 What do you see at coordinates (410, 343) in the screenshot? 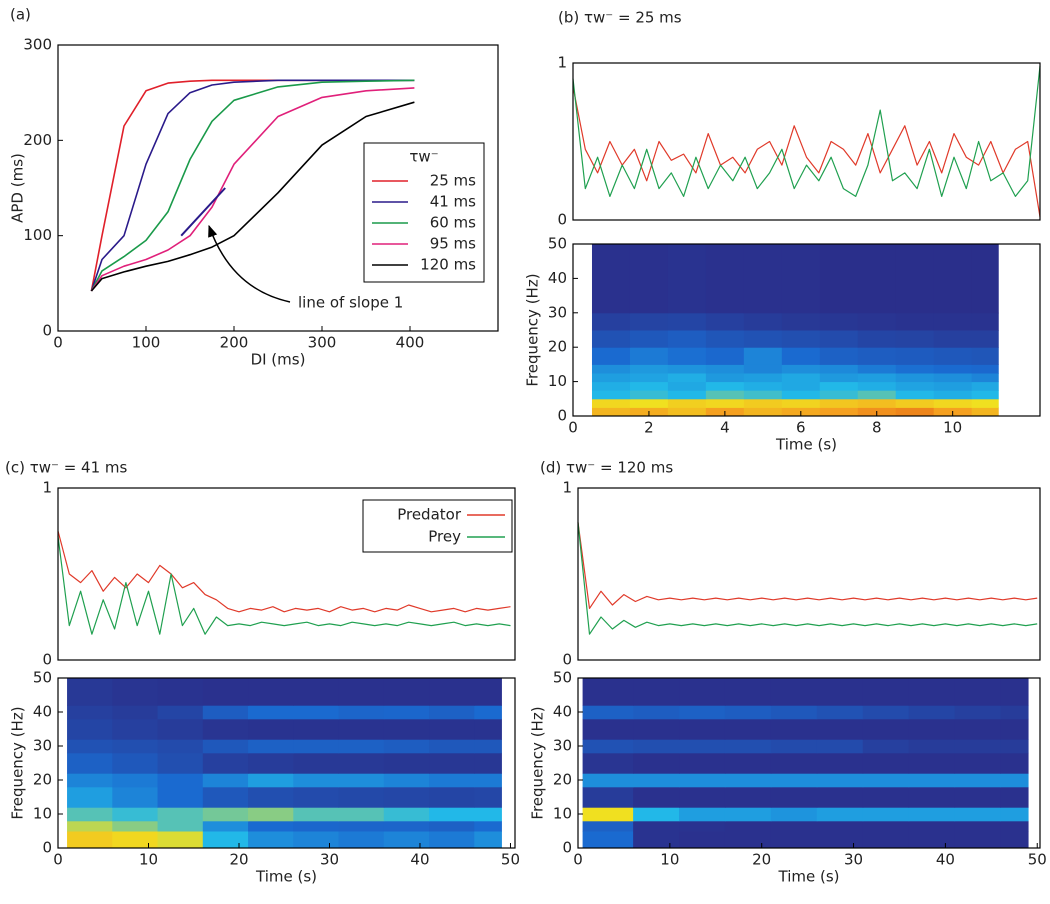
I see `x-tick-label: 400` at bounding box center [410, 343].